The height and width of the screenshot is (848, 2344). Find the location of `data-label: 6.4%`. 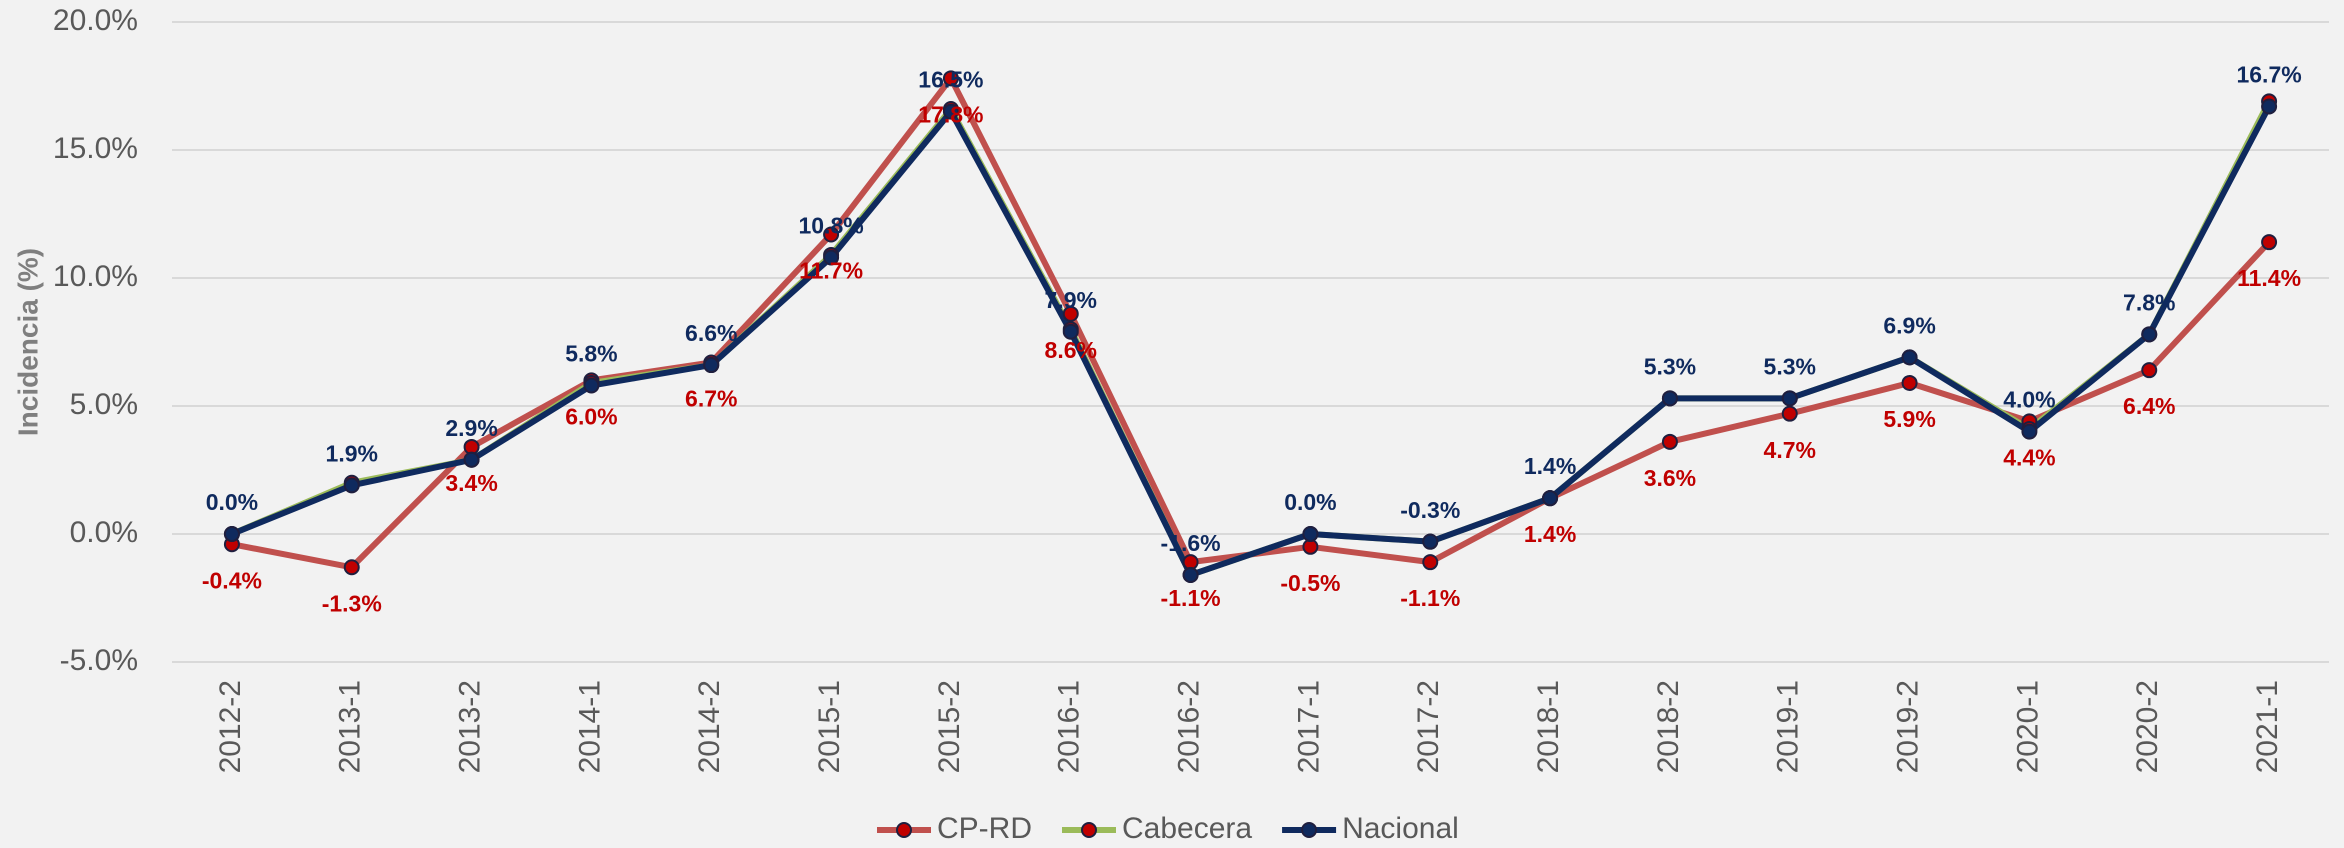

data-label: 6.4% is located at coordinates (2149, 406).